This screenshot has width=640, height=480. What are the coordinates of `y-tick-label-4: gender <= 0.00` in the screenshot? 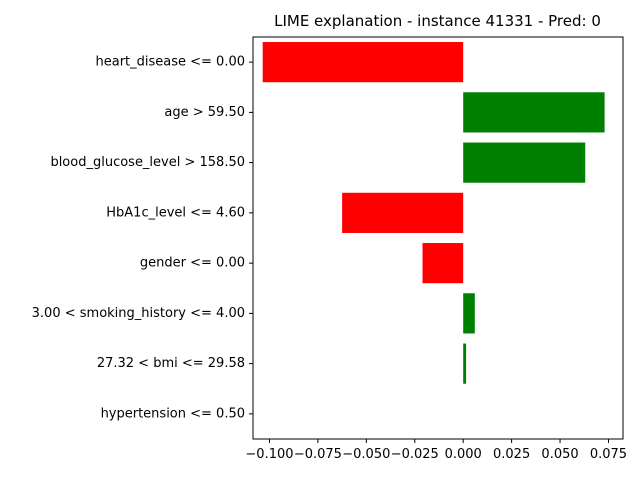 It's located at (192, 263).